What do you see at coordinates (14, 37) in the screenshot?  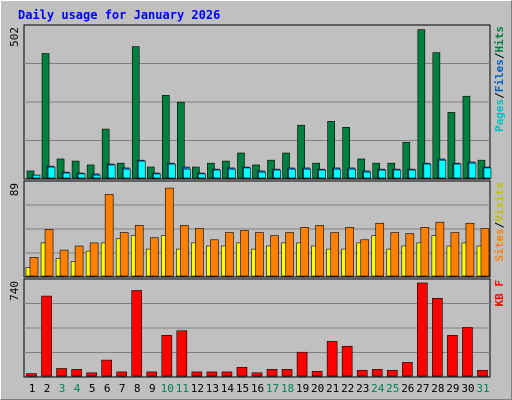 I see `y-max-label: 502` at bounding box center [14, 37].